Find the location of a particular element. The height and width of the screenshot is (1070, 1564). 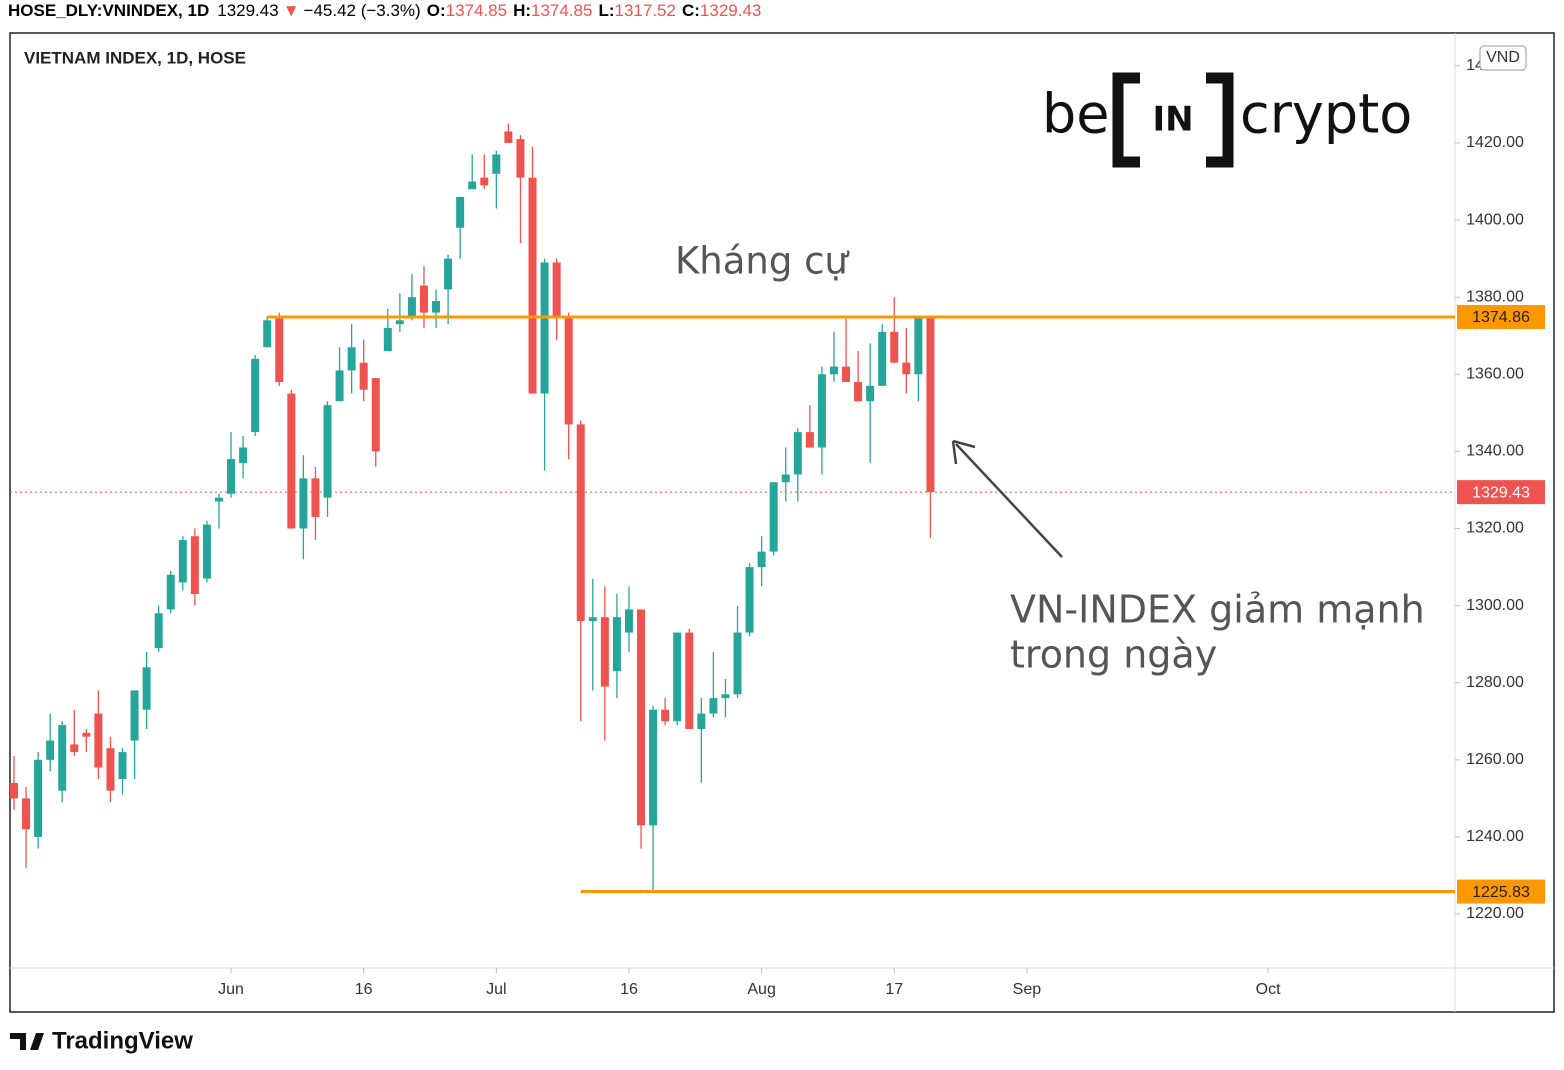

y-tick-label: 1320.00 is located at coordinates (1495, 528).